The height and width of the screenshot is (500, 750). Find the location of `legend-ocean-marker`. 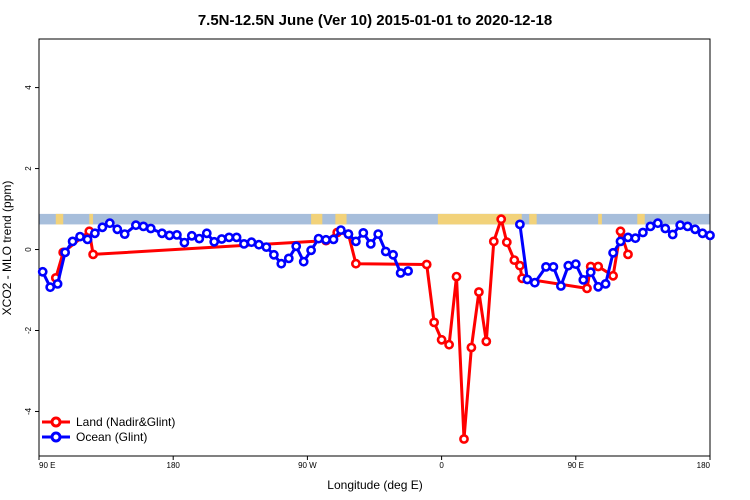

legend-ocean-marker is located at coordinates (56, 437).